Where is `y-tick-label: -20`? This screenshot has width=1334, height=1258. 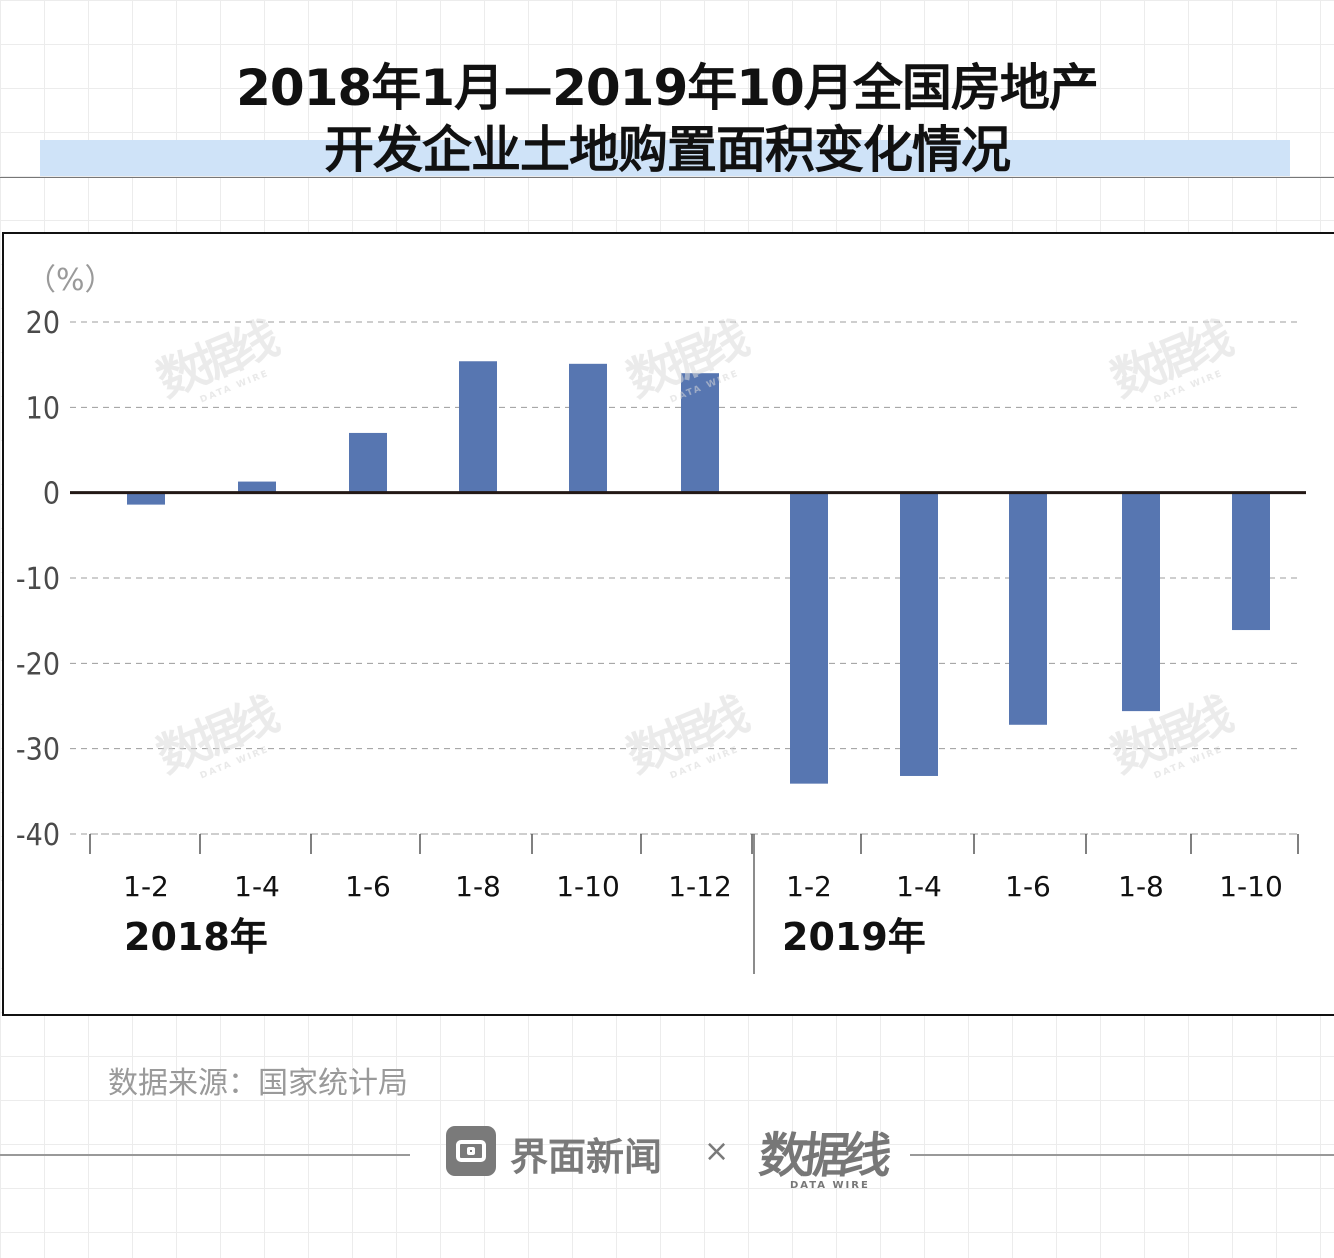 y-tick-label: -20 is located at coordinates (38, 664).